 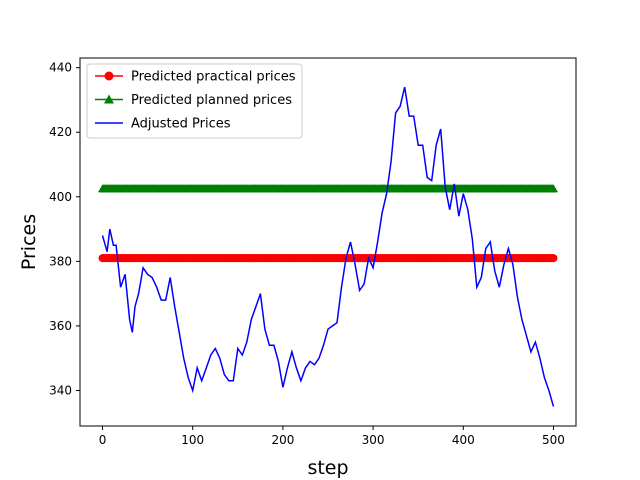 What do you see at coordinates (60, 197) in the screenshot?
I see `y-tick-label: 400` at bounding box center [60, 197].